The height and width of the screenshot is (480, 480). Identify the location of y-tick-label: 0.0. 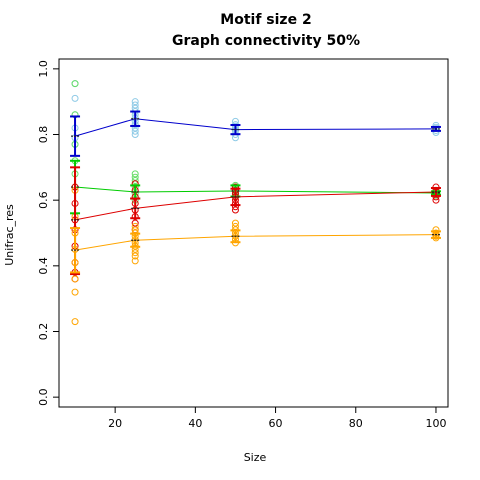
(43, 397).